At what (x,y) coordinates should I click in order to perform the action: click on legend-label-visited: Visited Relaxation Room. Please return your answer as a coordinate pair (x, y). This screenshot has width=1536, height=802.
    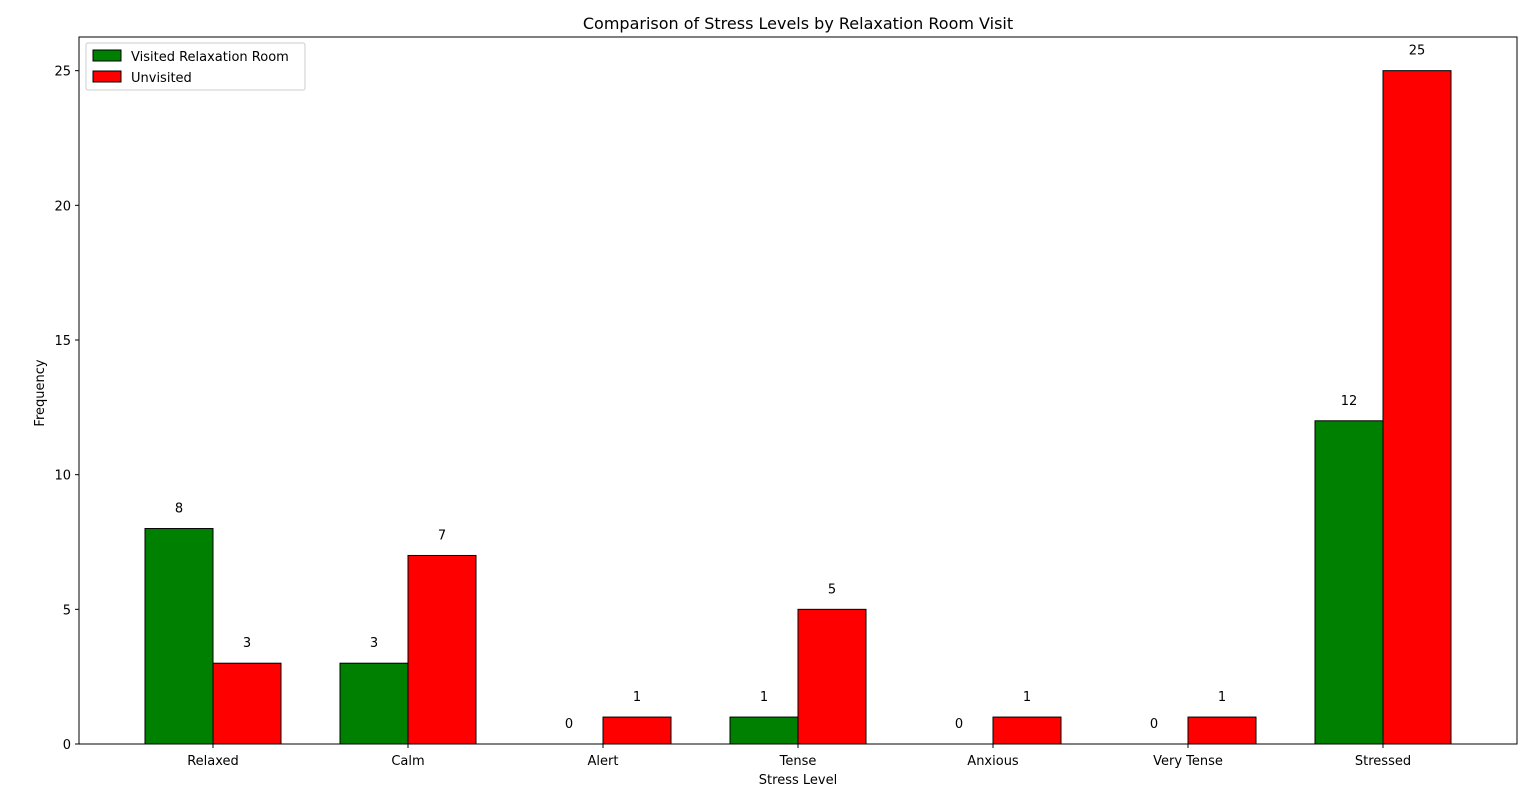
    Looking at the image, I should click on (210, 57).